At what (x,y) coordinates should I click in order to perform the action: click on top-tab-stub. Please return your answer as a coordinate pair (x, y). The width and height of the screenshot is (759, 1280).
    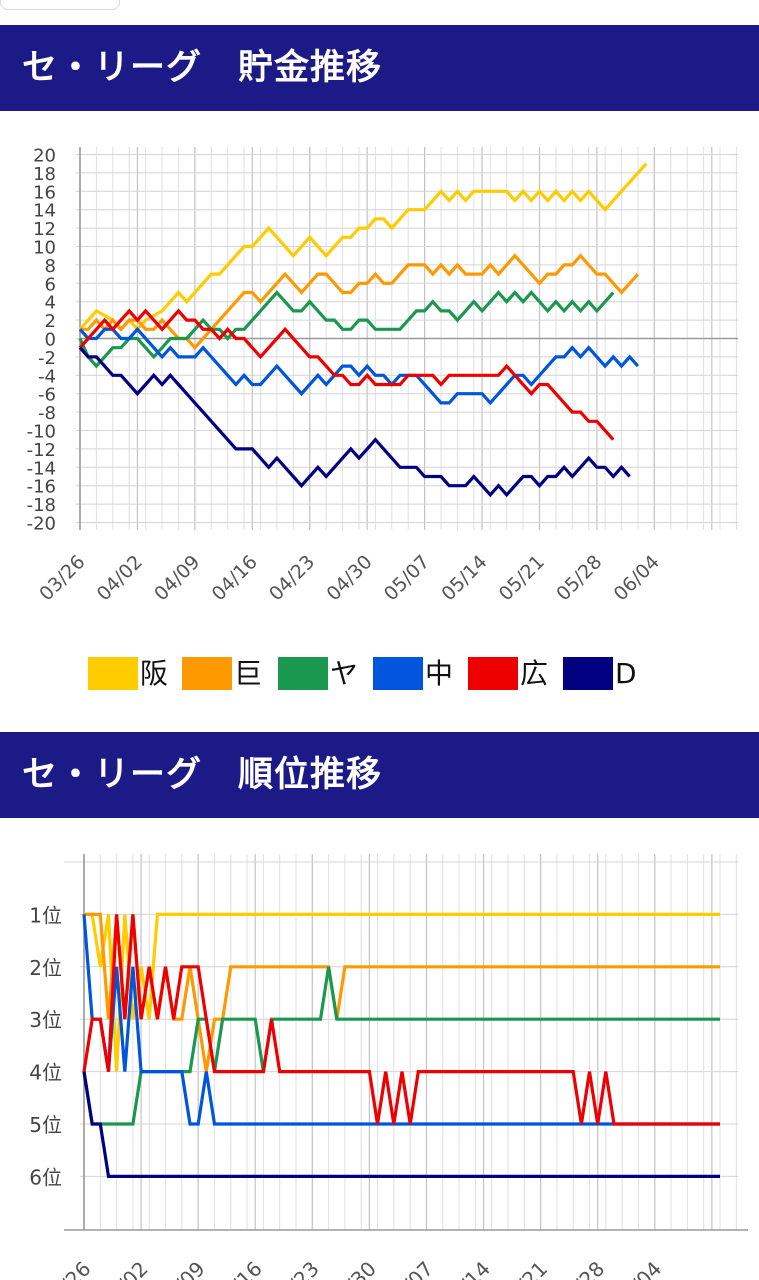
    Looking at the image, I should click on (60, 5).